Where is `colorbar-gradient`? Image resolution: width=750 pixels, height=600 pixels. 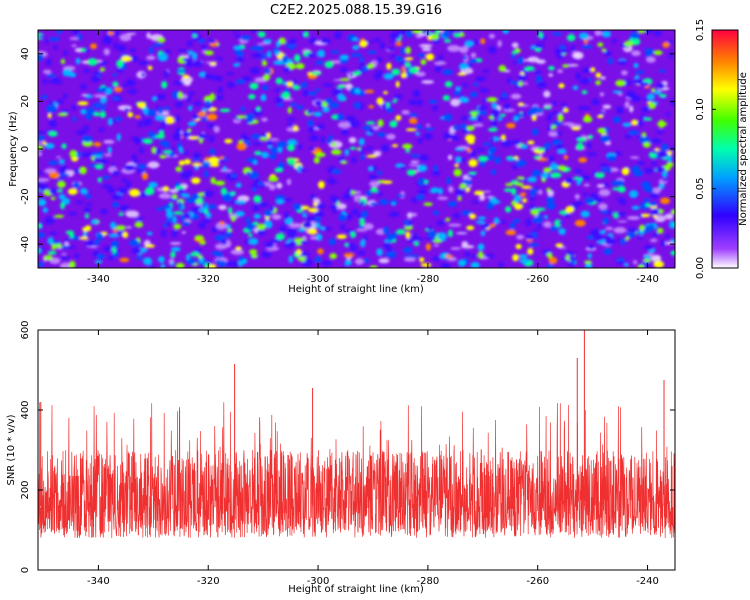
colorbar-gradient is located at coordinates (725, 149).